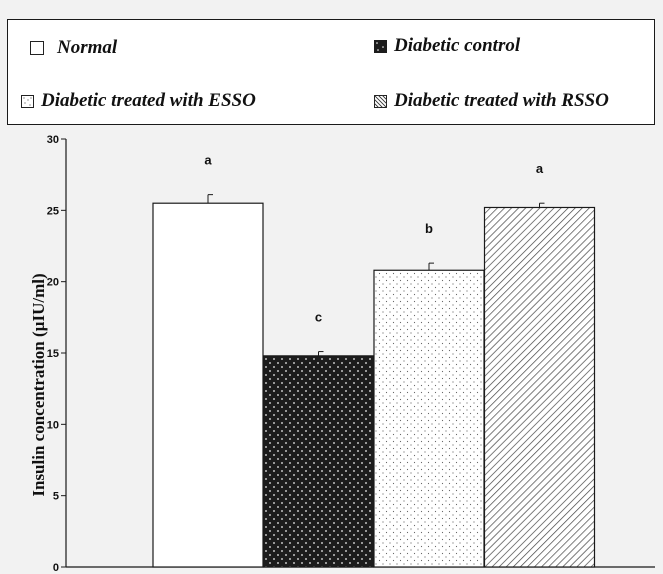 This screenshot has width=663, height=574. I want to click on legend-swatch-diagonal-hatch, so click(380, 101).